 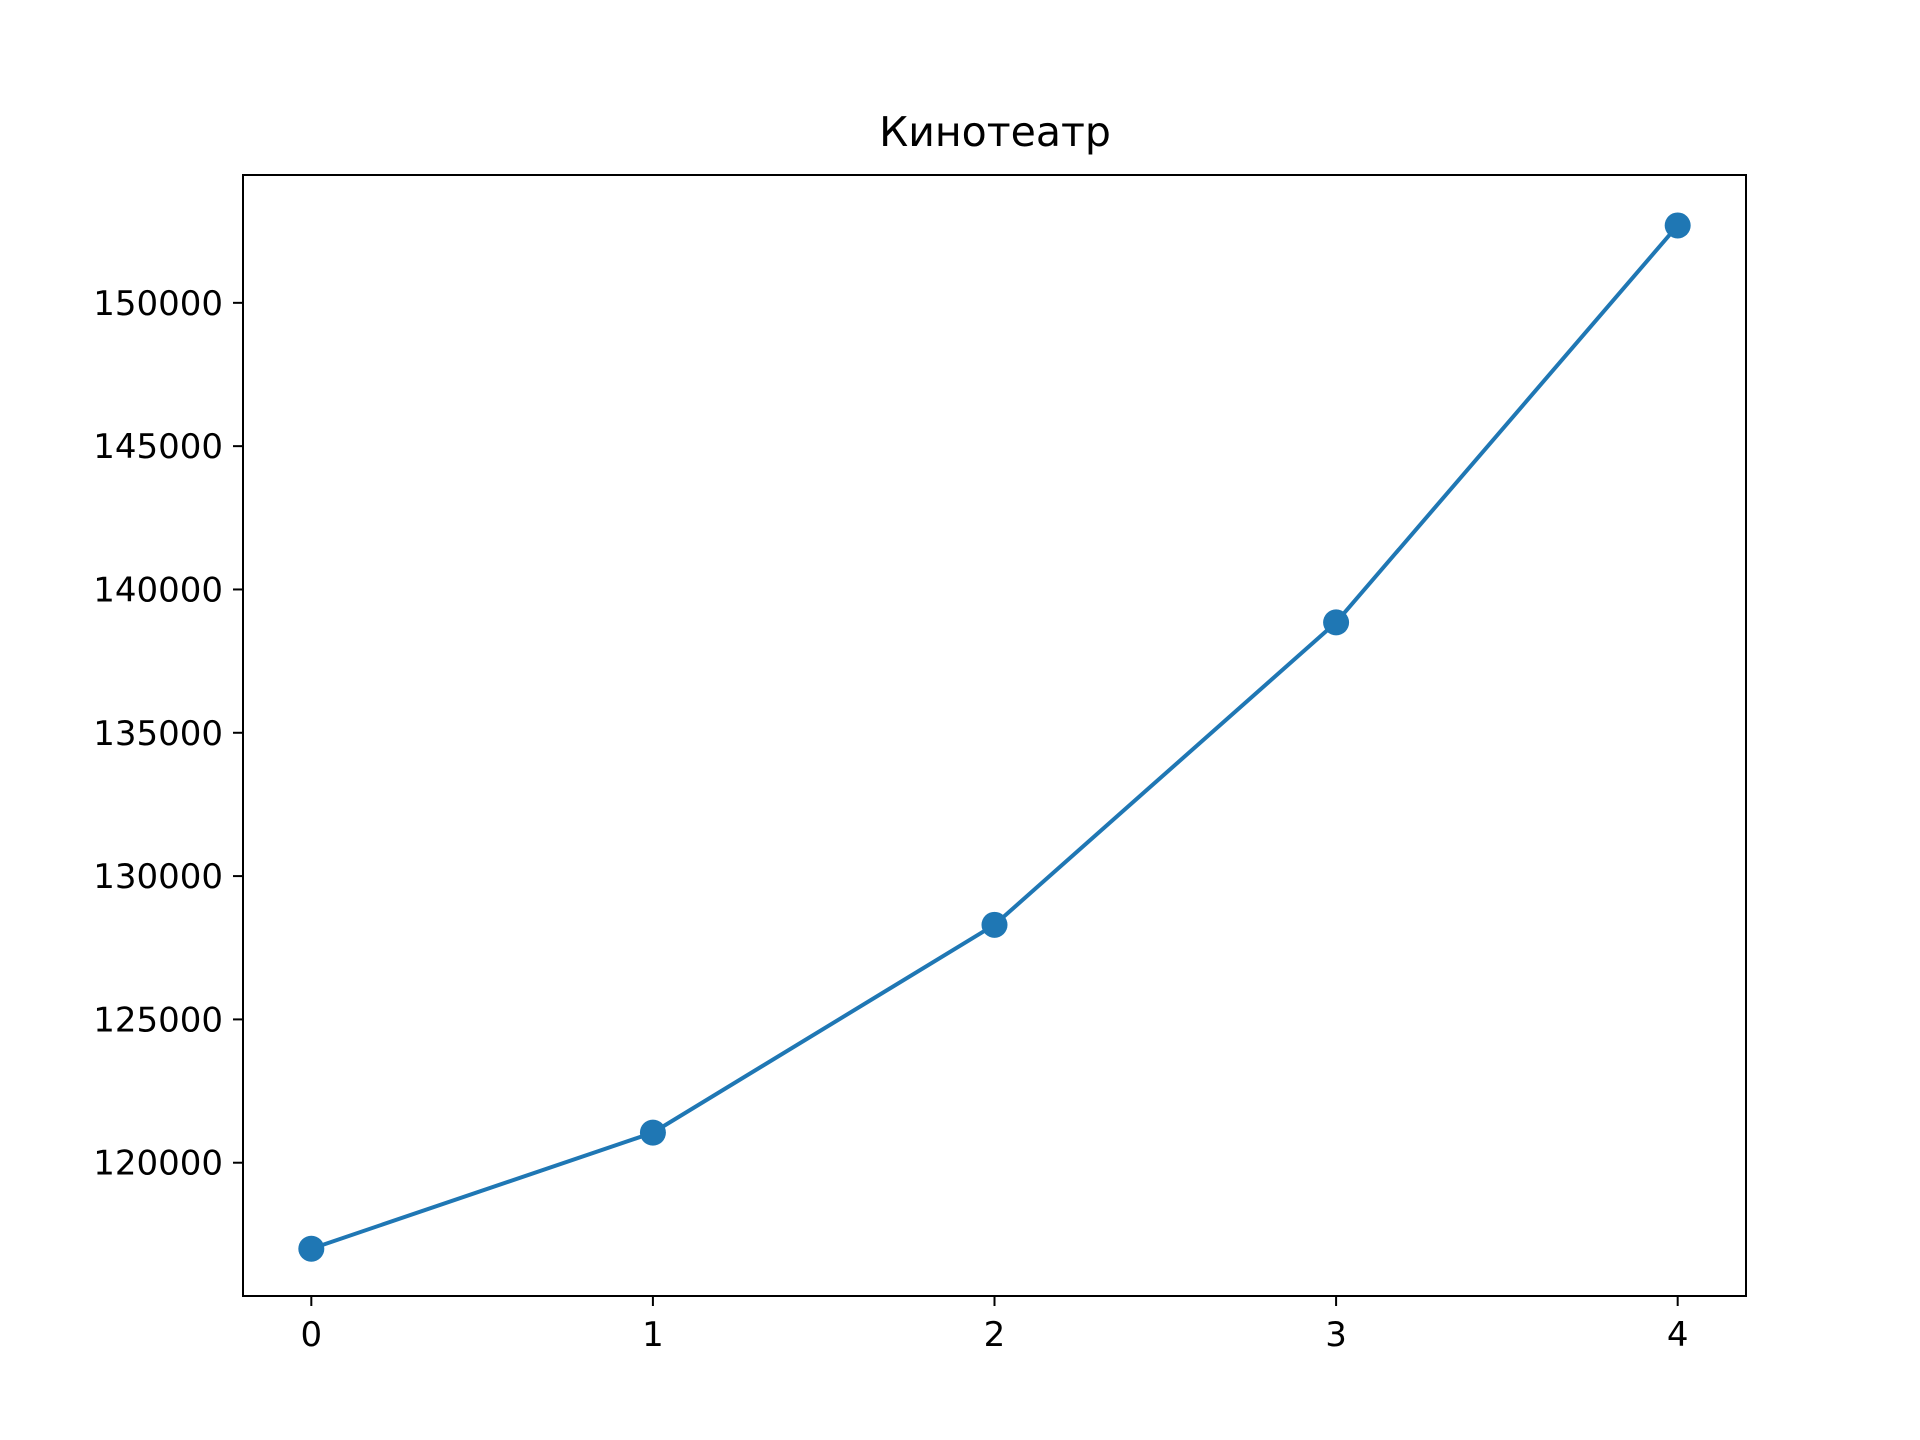 I want to click on x-axis-ticks: 0 1 2 3 4, so click(x=994, y=1325).